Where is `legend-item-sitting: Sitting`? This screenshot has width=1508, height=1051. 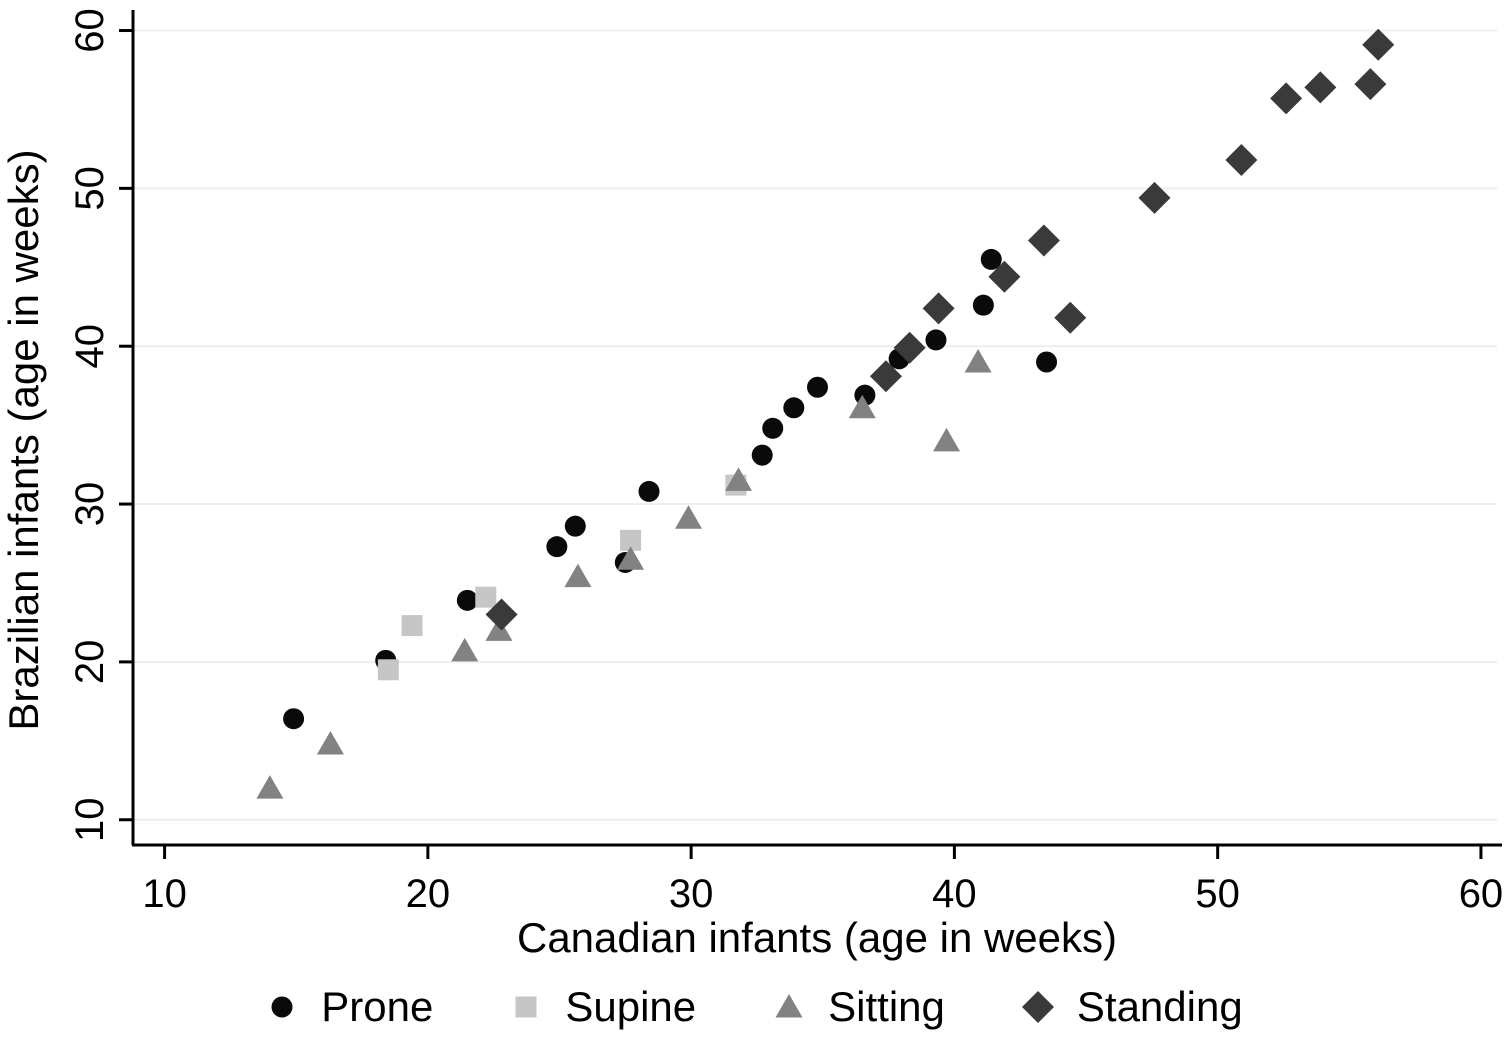
legend-item-sitting: Sitting is located at coordinates (858, 1006).